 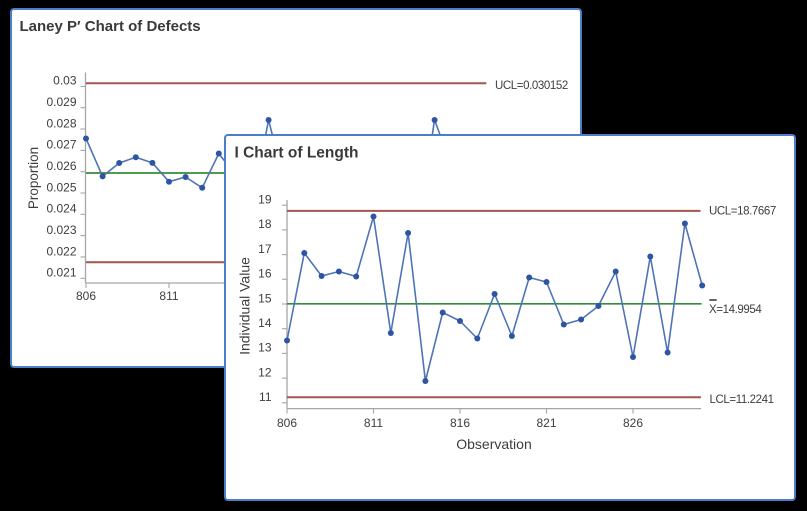 I want to click on svg-text: 14, so click(x=265, y=323).